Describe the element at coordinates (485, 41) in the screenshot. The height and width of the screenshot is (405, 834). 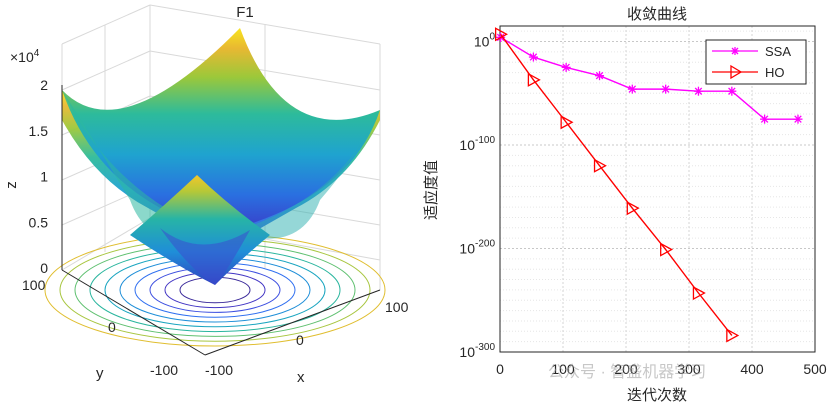
I see `y-tick-label: 100` at that location.